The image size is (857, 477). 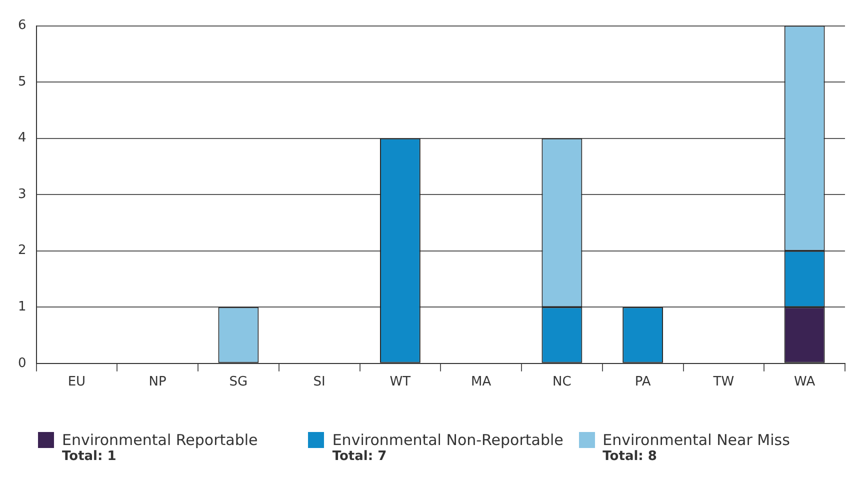 I want to click on y-tick-label: 5, so click(x=22, y=82).